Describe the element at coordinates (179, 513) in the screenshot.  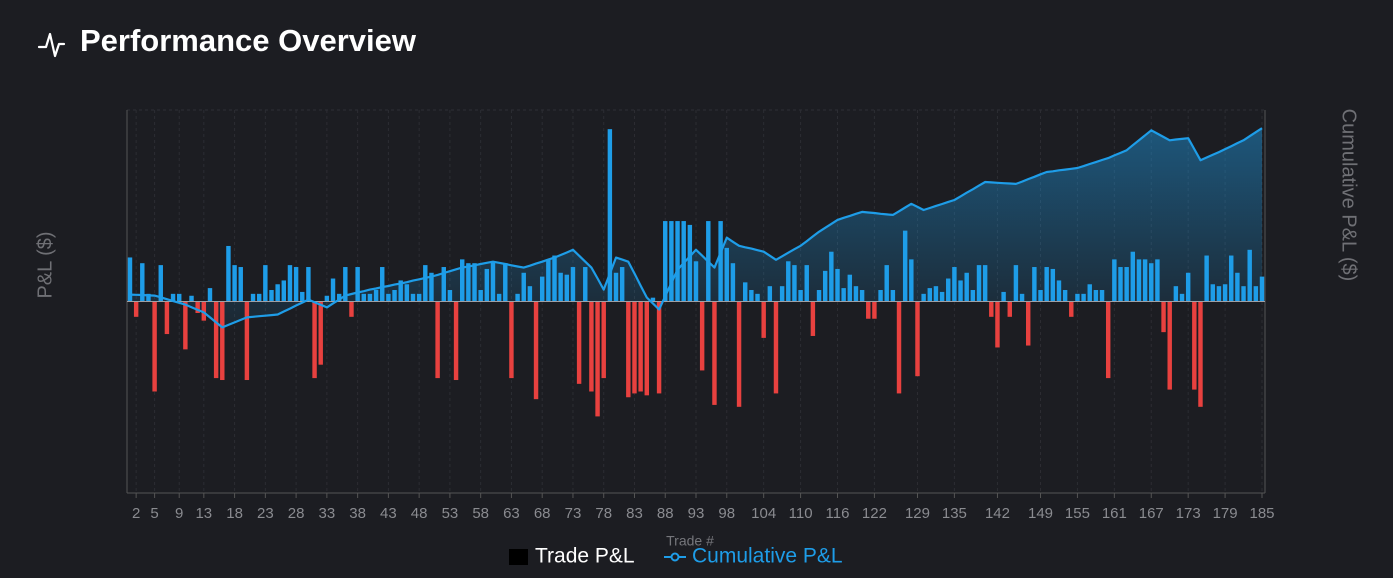
I see `x-tick-label: 9` at that location.